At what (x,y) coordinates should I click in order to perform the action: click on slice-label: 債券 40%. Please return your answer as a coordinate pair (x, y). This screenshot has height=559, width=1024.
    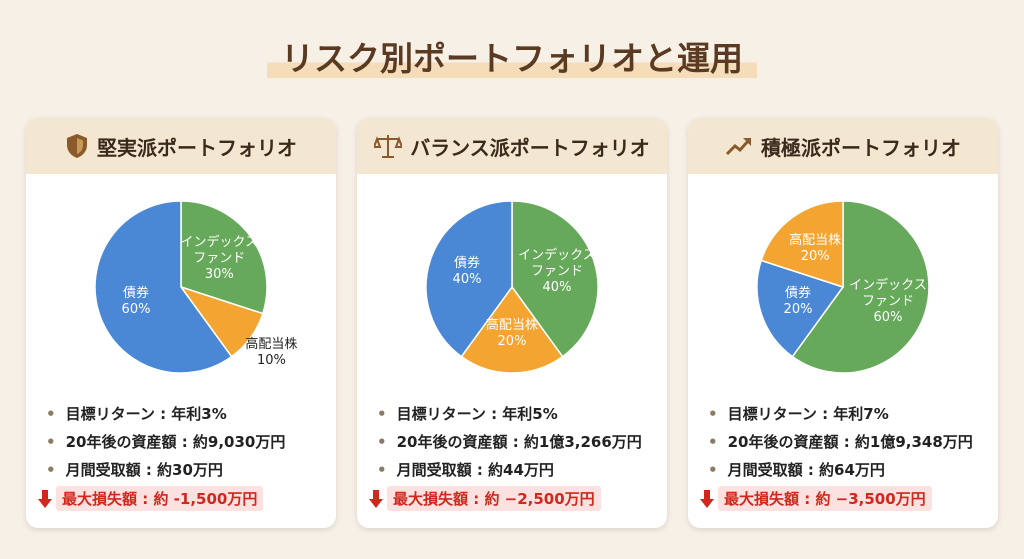
    Looking at the image, I should click on (467, 272).